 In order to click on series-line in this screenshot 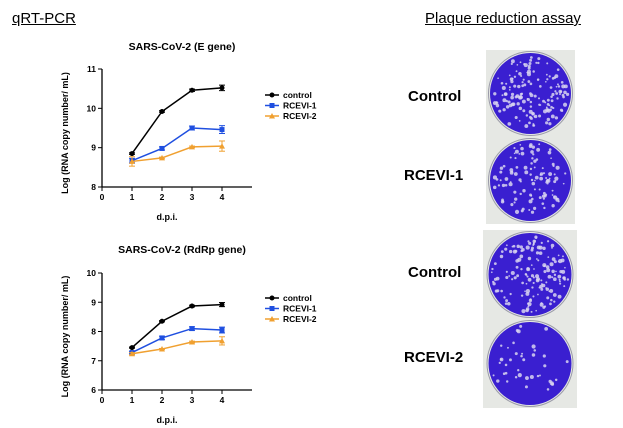, I will do `click(177, 347)`.